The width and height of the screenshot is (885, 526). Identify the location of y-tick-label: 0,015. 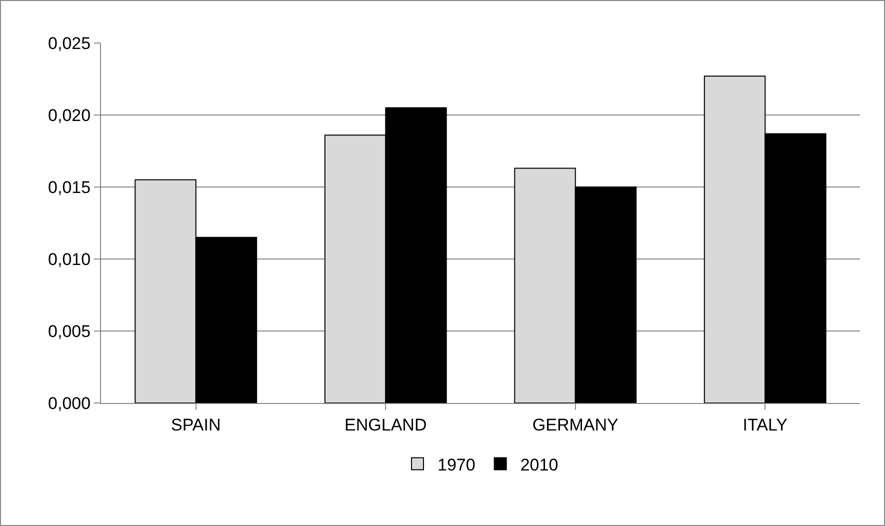
(69, 187).